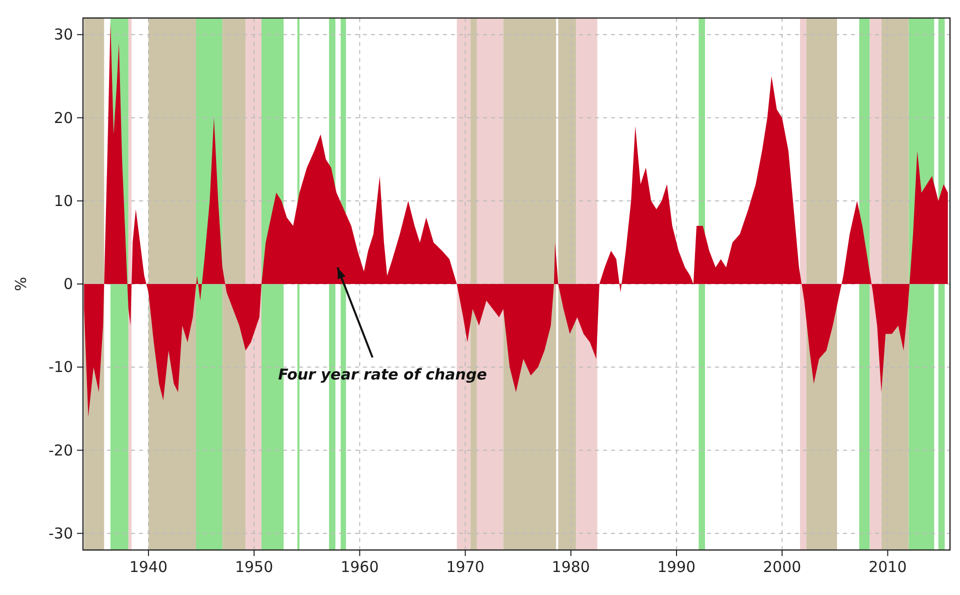  Describe the element at coordinates (63, 201) in the screenshot. I see `y-tick-label: 10` at that location.